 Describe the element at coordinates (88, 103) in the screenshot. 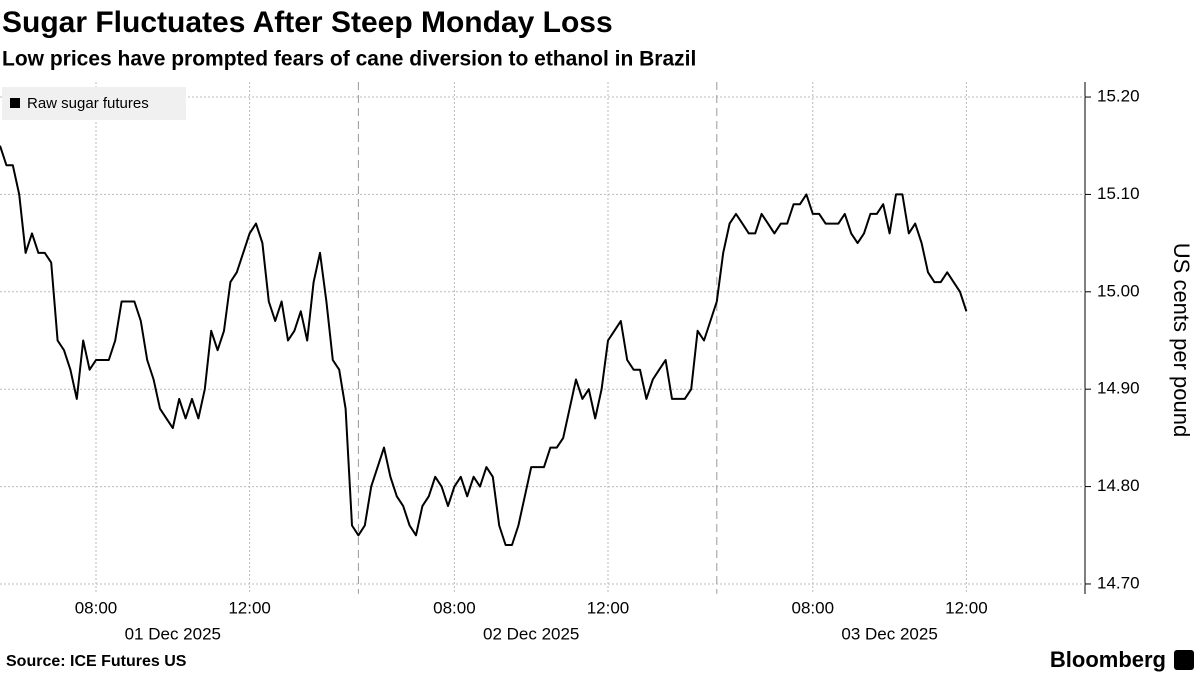

I see `legend-label: Raw sugar futures` at that location.